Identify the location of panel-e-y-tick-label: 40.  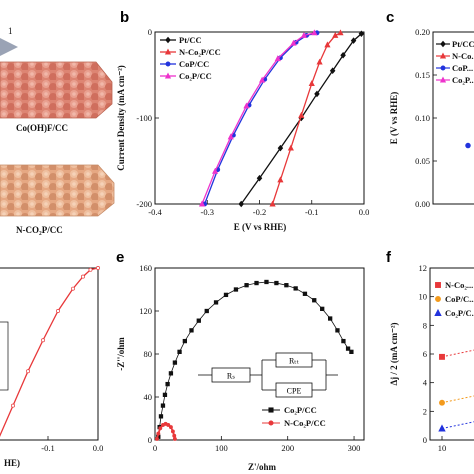
(148, 397).